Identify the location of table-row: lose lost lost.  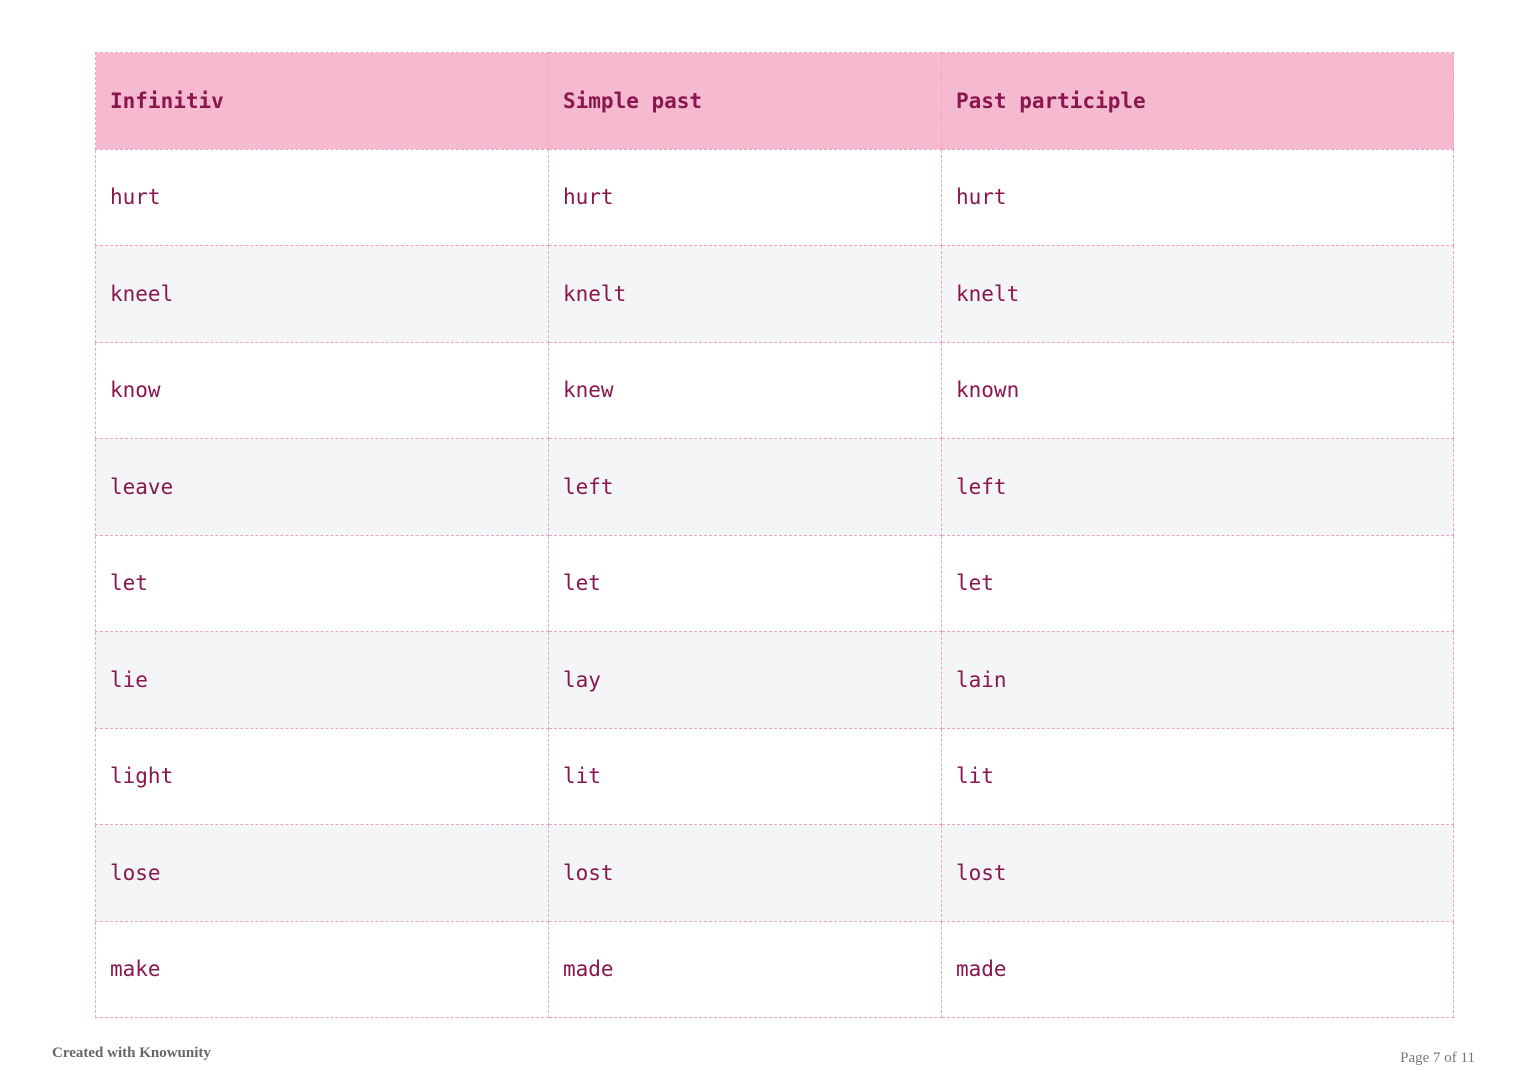
(774, 873).